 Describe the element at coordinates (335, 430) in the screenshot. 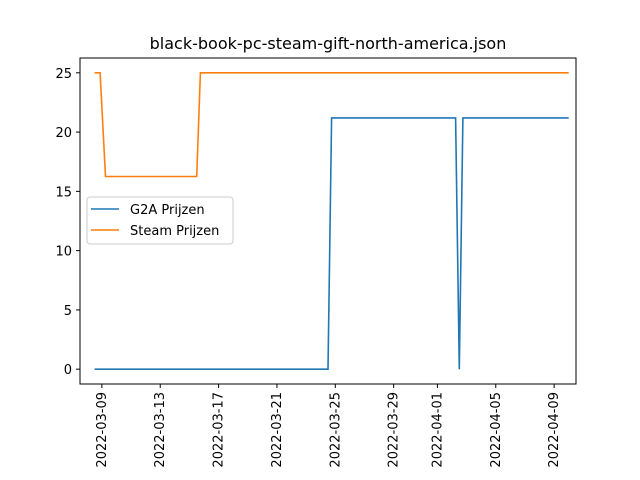

I see `x-tick-label: 2022-03-25` at that location.